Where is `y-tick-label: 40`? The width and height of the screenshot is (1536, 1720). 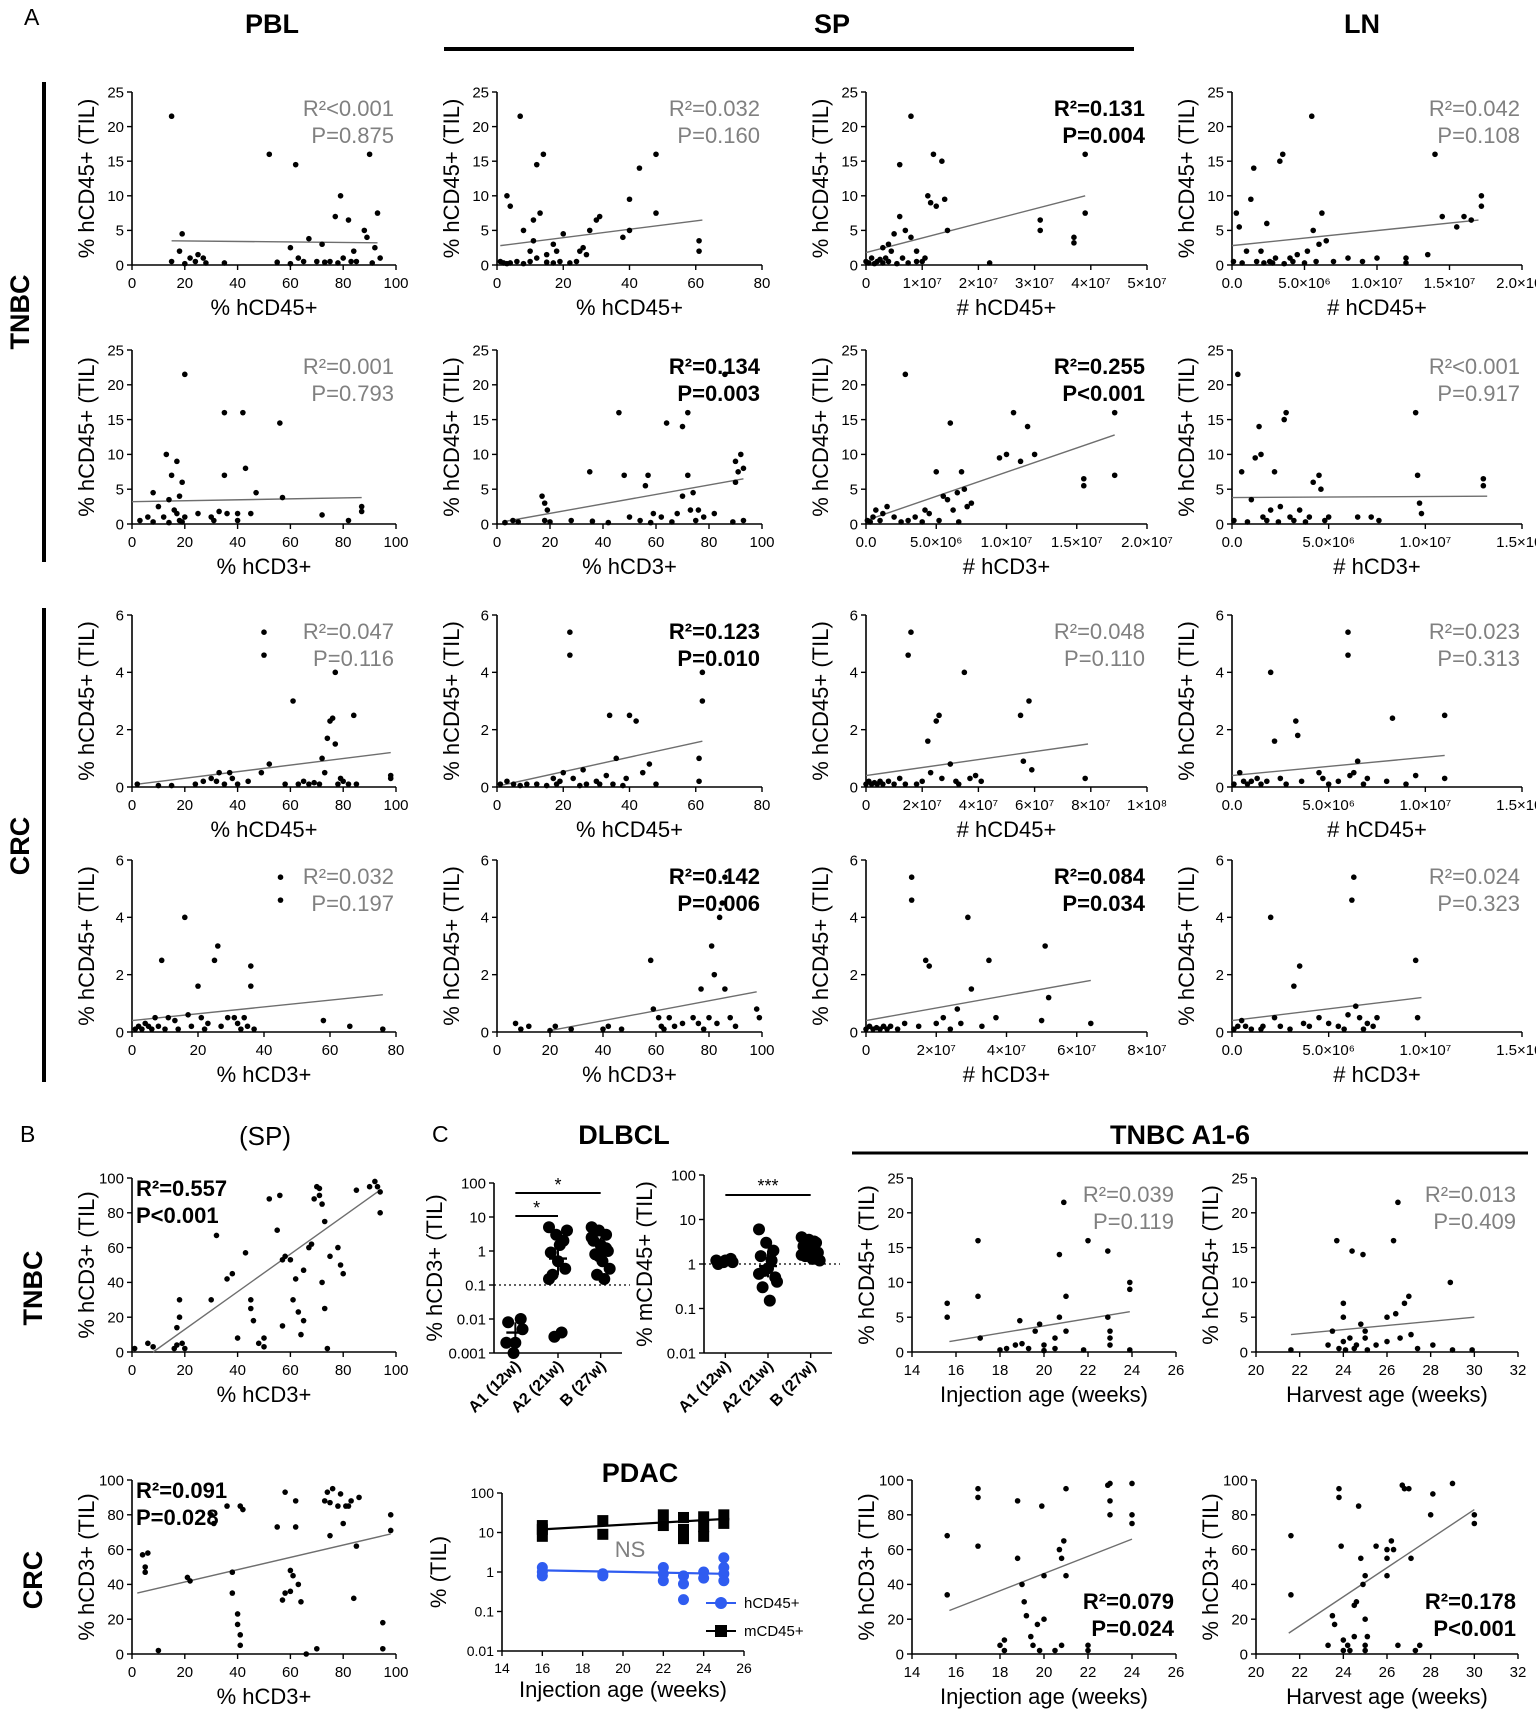 y-tick-label: 40 is located at coordinates (115, 1283).